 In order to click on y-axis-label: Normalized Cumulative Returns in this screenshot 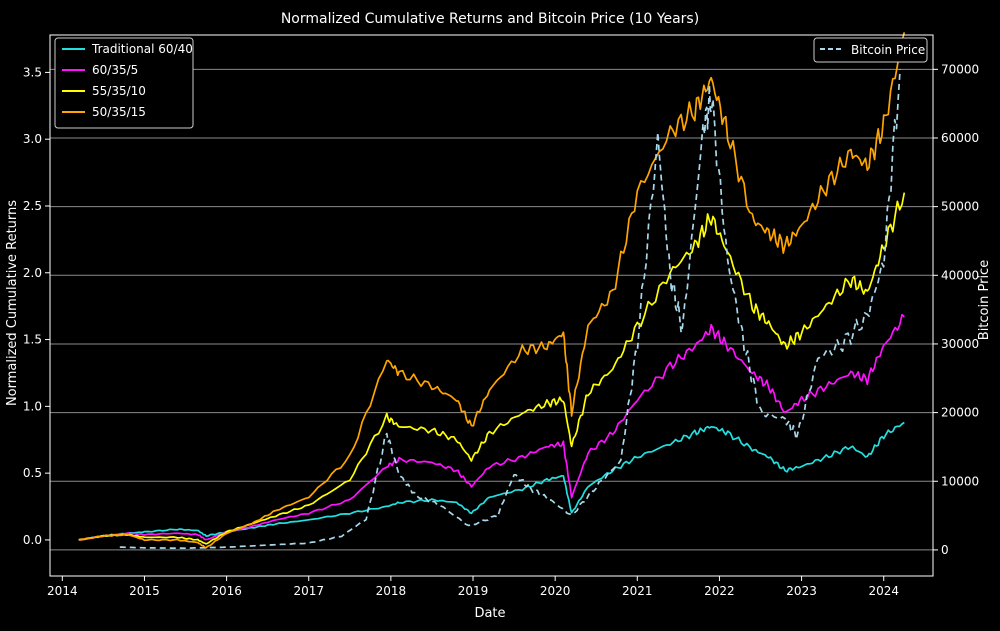, I will do `click(12, 303)`.